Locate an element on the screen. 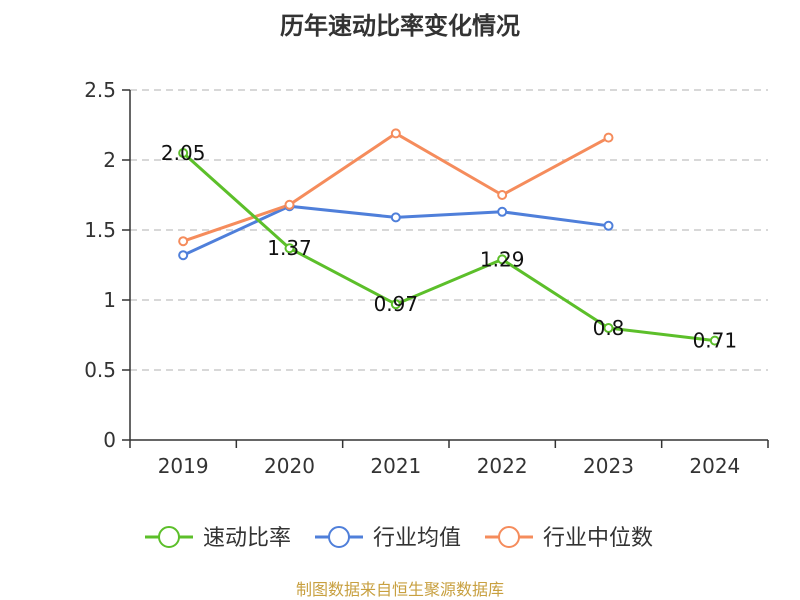 This screenshot has height=600, width=800. y-axis-ticks: 0 0.5 1 1.5 2 2.5 is located at coordinates (100, 265).